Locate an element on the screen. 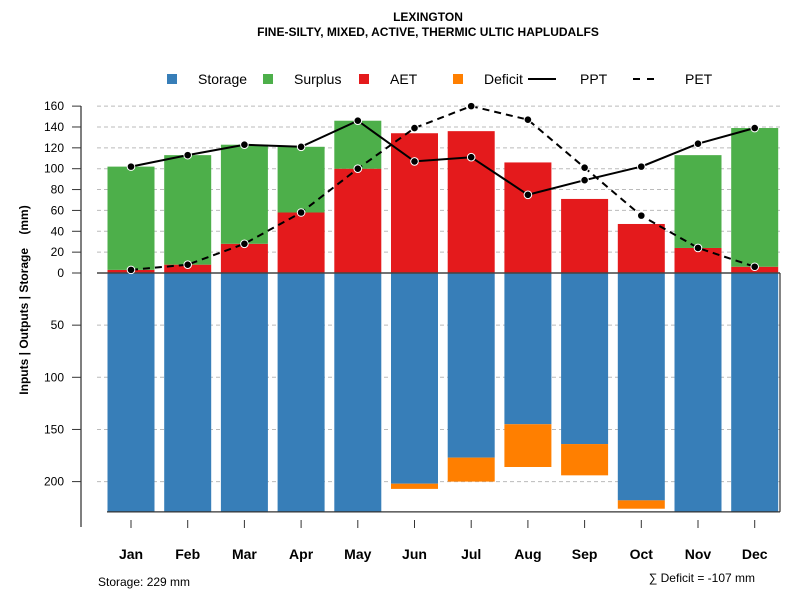  legend-swatch-storage is located at coordinates (172, 79).